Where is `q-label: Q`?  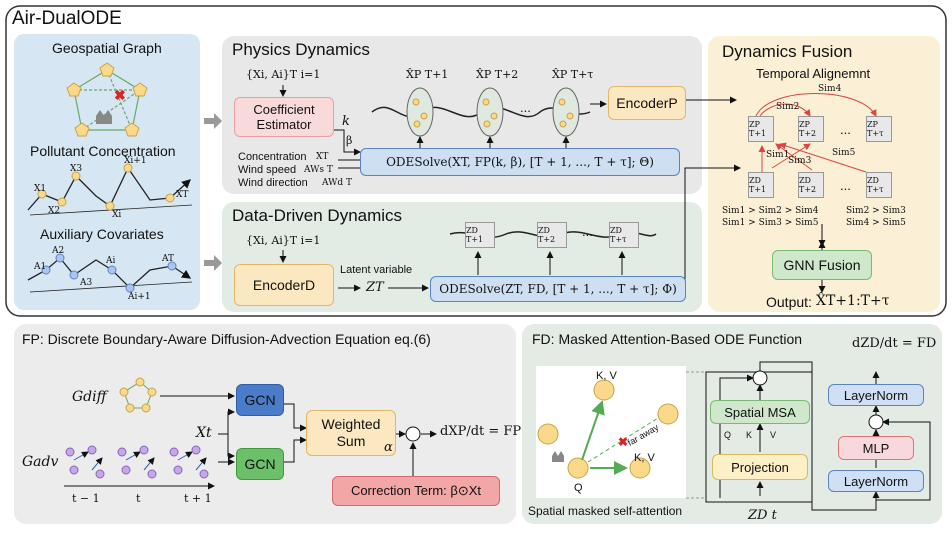
q-label: Q is located at coordinates (578, 488).